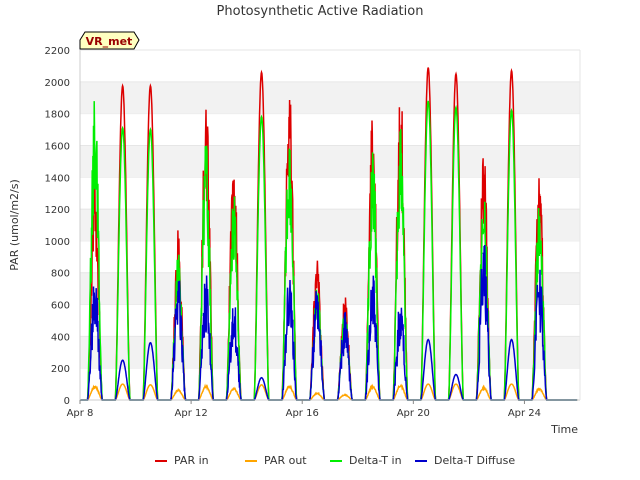  What do you see at coordinates (57, 51) in the screenshot?
I see `y-tick-label: 2200` at bounding box center [57, 51].